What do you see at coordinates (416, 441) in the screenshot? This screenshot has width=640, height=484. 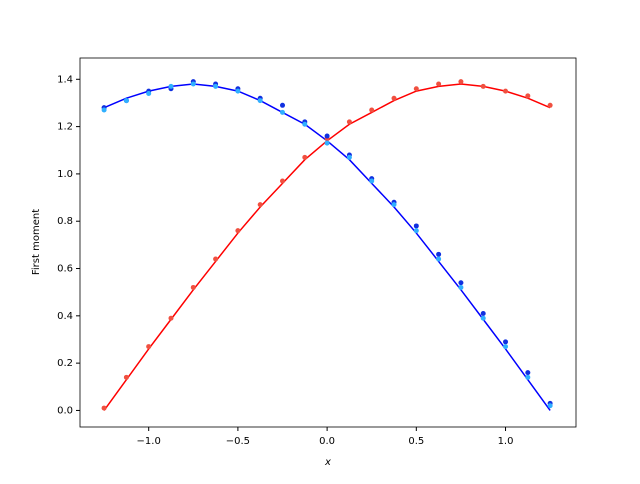 I see `x-tick-label: 0.5` at bounding box center [416, 441].